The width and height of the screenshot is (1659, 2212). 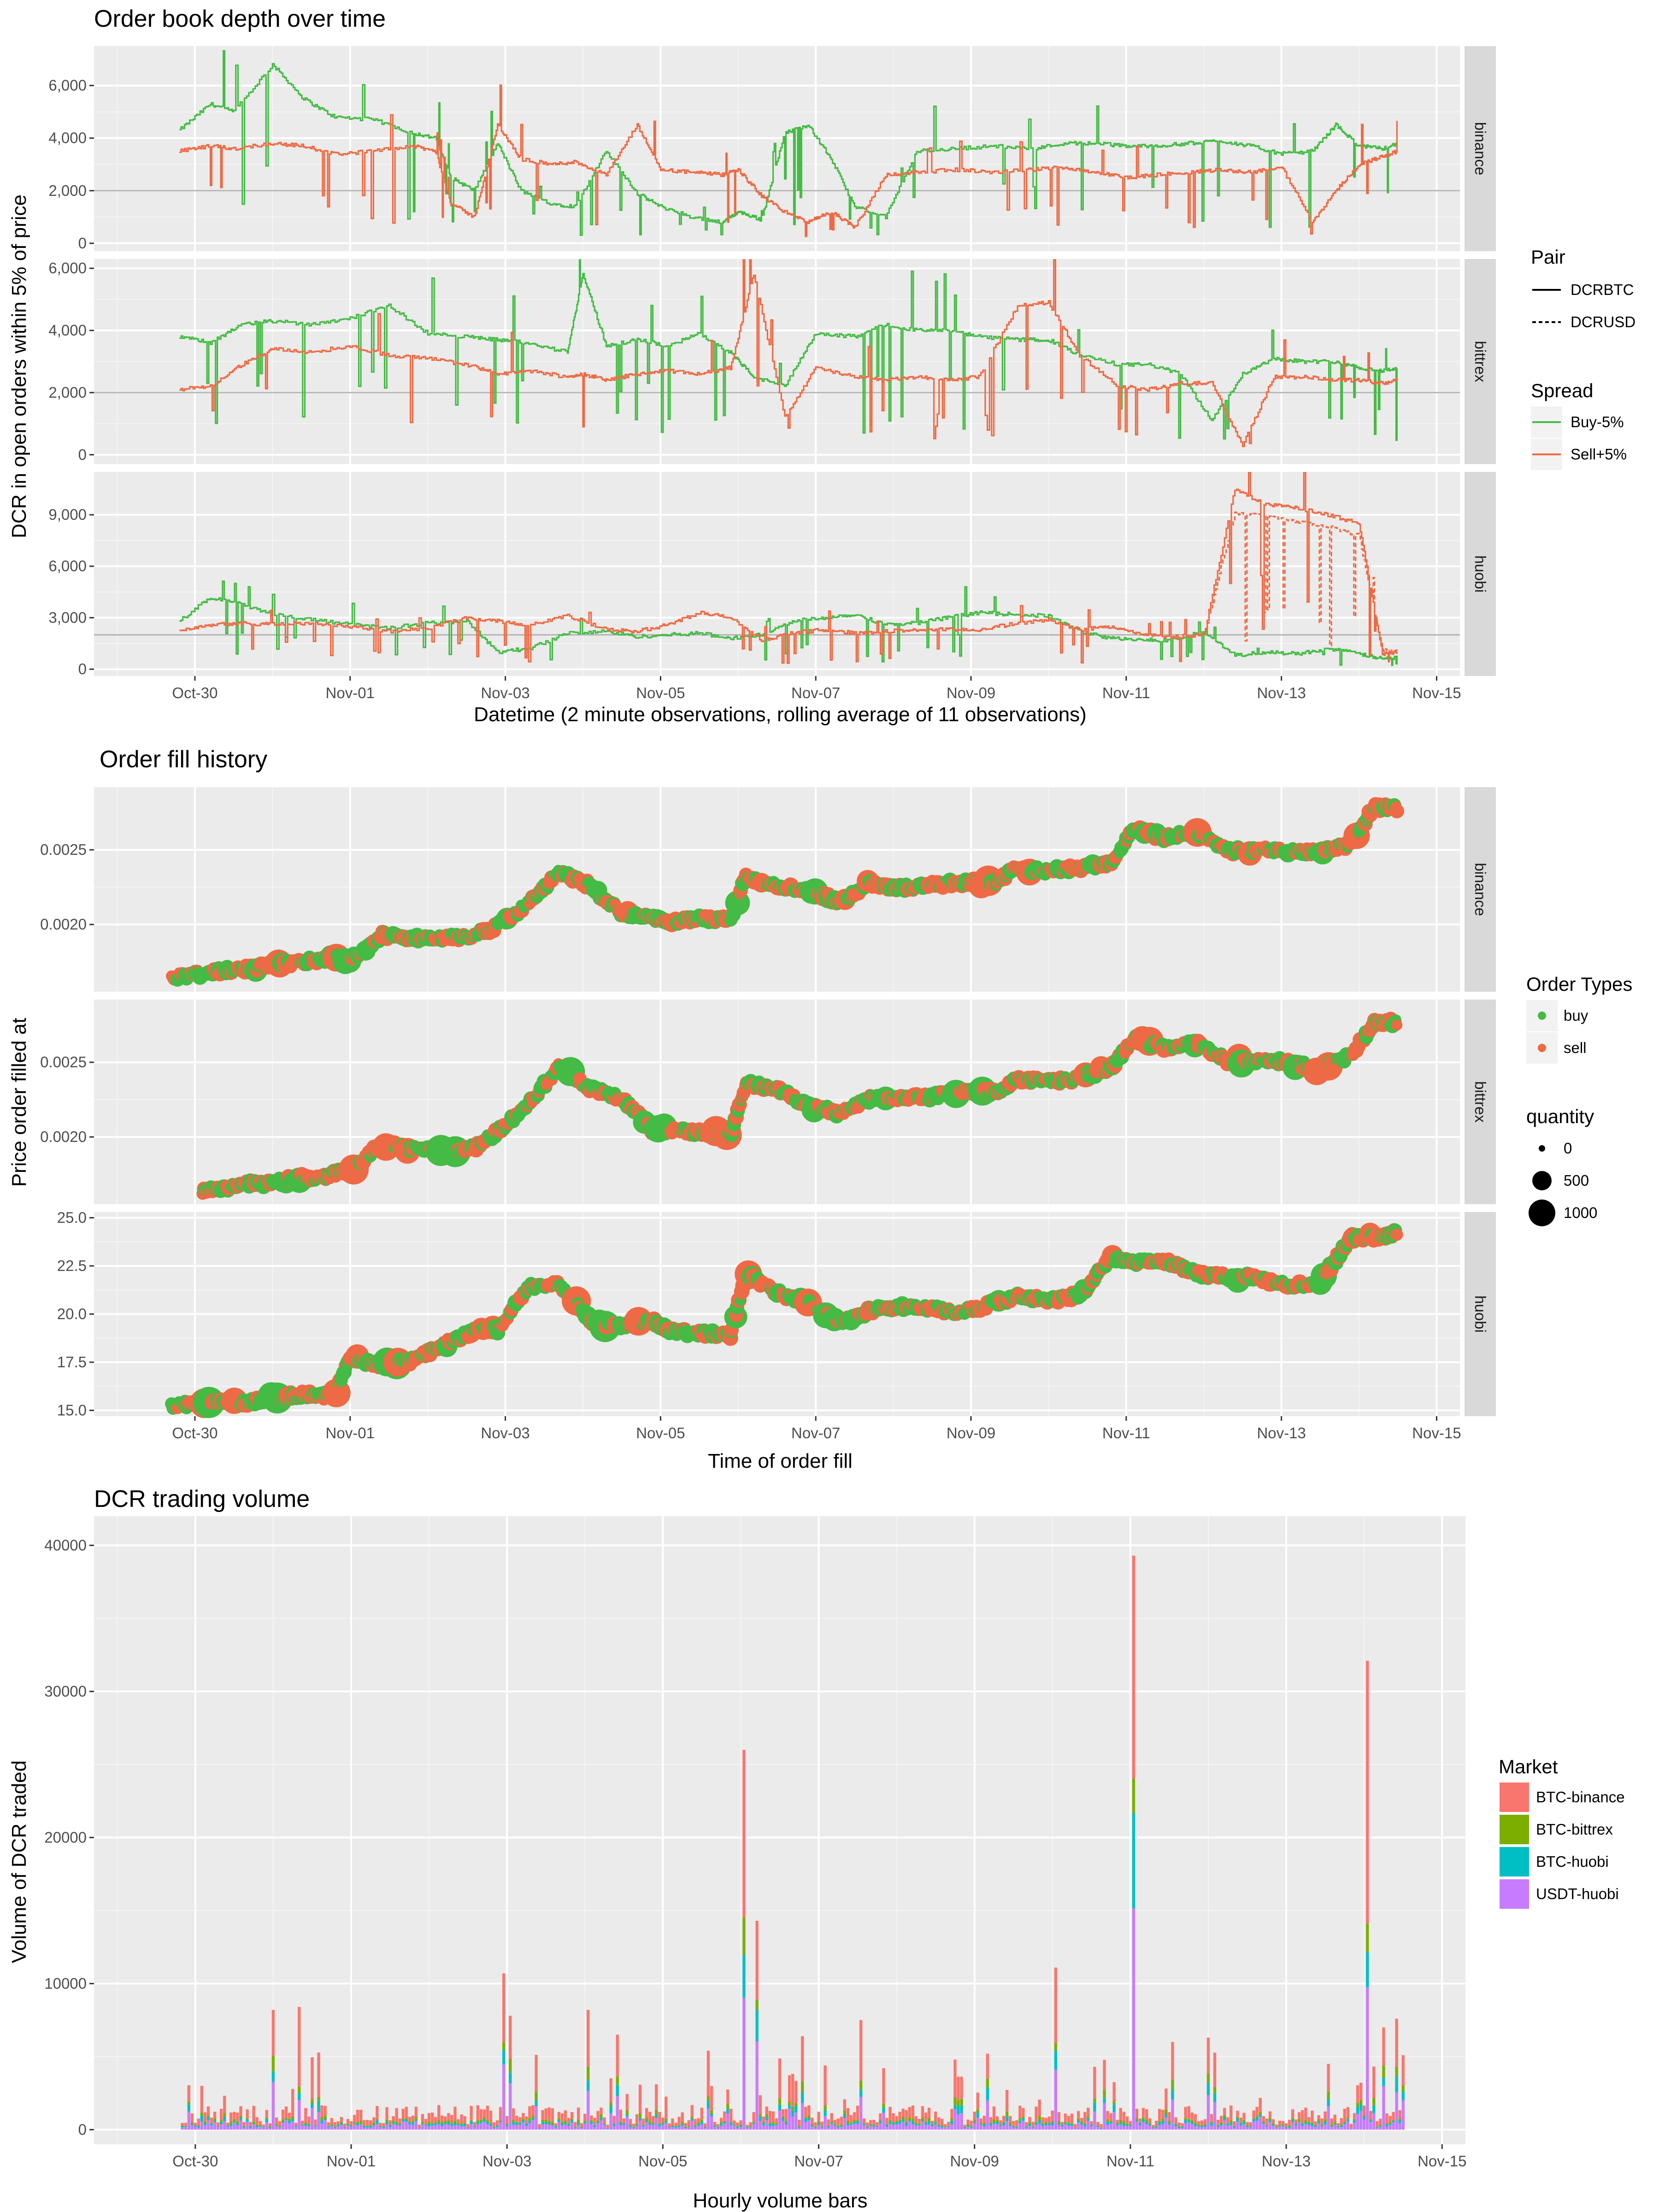 I want to click on fills-xtick-label: Nov-07, so click(x=815, y=1432).